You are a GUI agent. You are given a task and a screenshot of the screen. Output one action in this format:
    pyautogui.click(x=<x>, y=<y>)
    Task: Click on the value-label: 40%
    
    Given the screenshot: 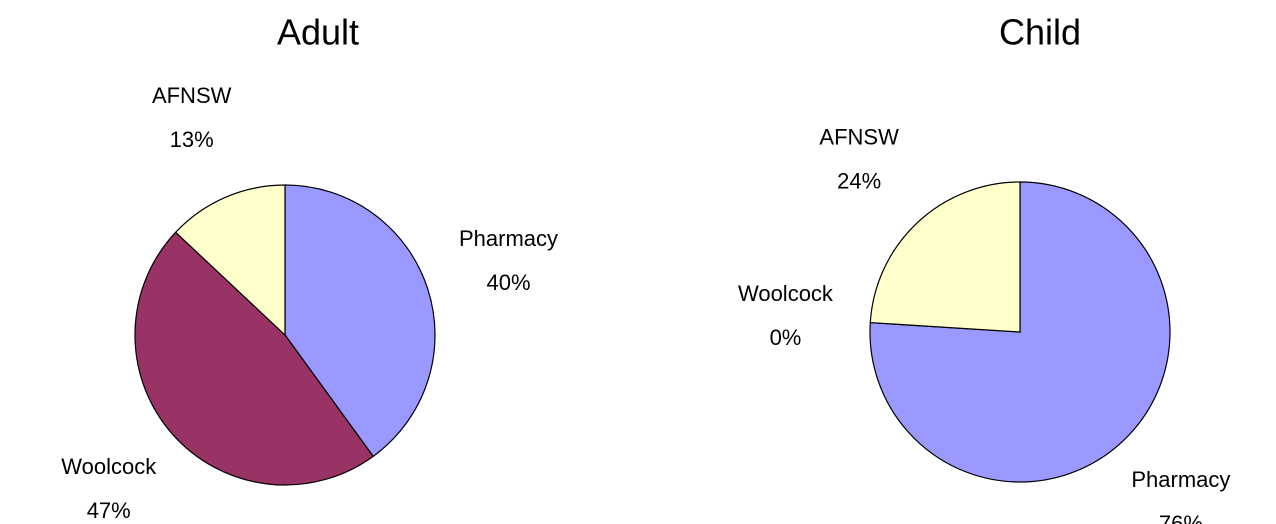 What is the action you would take?
    pyautogui.click(x=508, y=282)
    